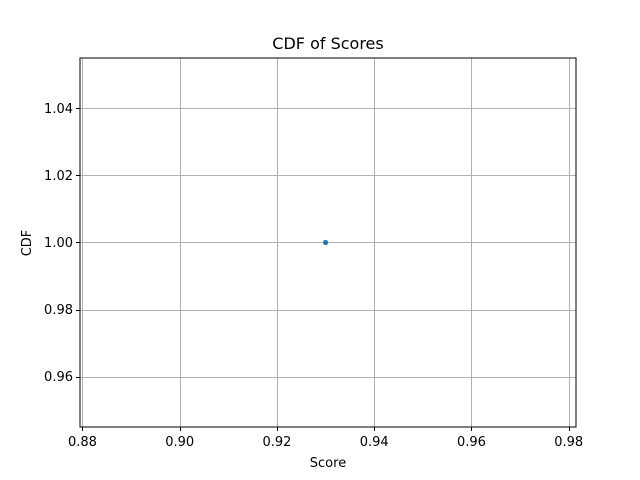  What do you see at coordinates (276, 442) in the screenshot?
I see `x-tick-label: 0.92` at bounding box center [276, 442].